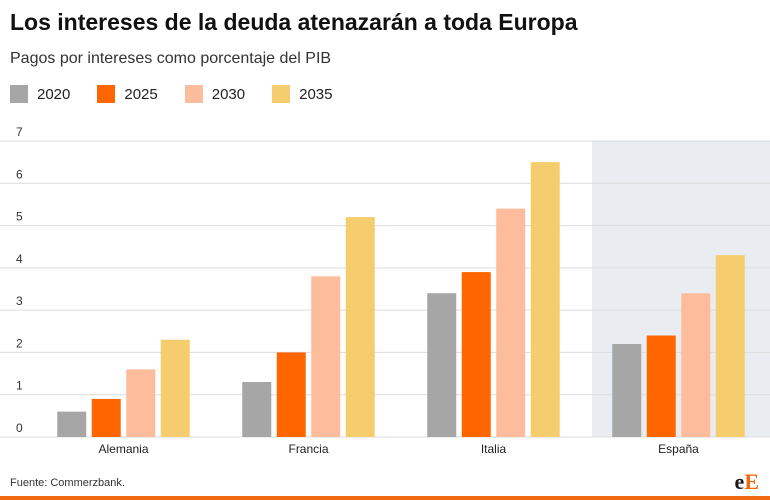  What do you see at coordinates (54, 94) in the screenshot?
I see `legend-label-2020: 2020` at bounding box center [54, 94].